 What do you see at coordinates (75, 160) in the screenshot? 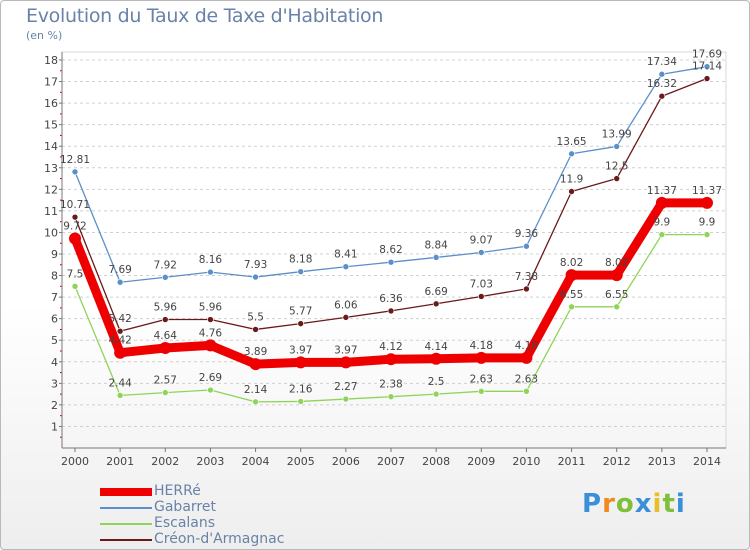
I see `data-label: 12.81` at bounding box center [75, 160].